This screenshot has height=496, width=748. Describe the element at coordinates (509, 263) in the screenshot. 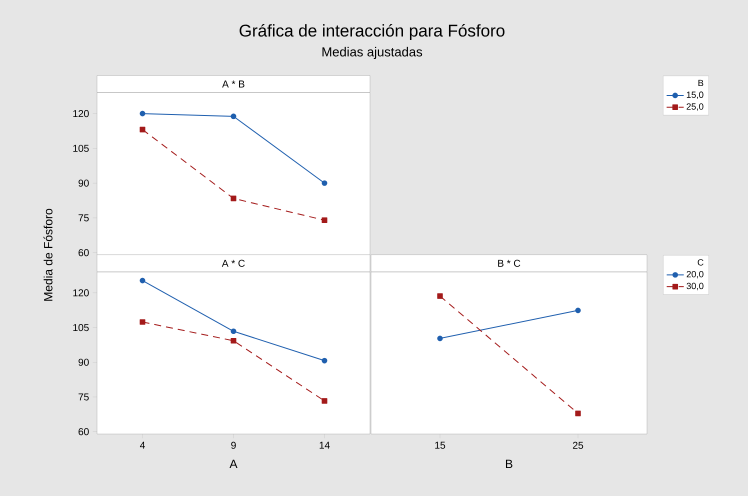

I see `chart-title: B * C` at that location.